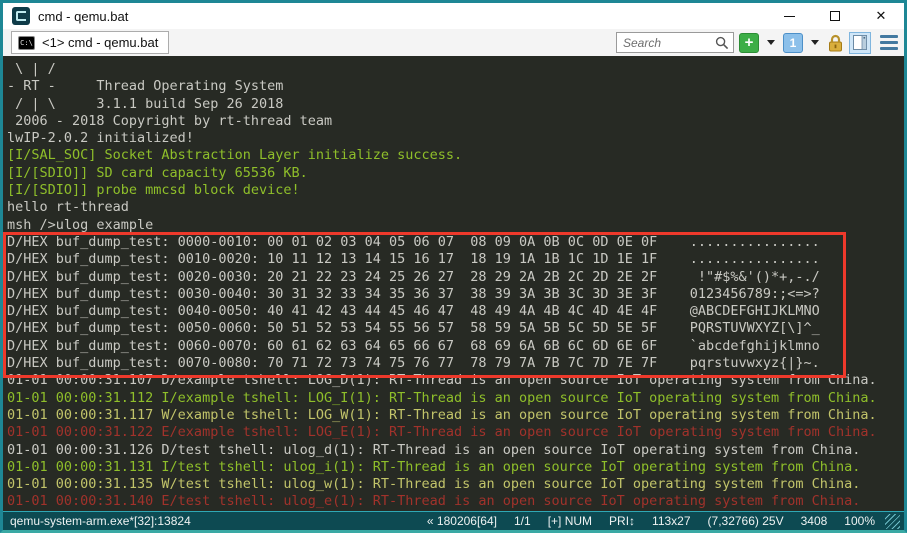  Describe the element at coordinates (145, 86) in the screenshot. I see `terminal-line: - RT - Thread Operating System` at that location.